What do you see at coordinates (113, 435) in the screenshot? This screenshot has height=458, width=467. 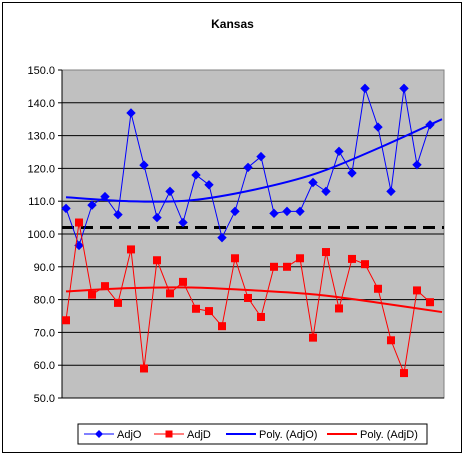 I see `legend-item: AdjO` at bounding box center [113, 435].